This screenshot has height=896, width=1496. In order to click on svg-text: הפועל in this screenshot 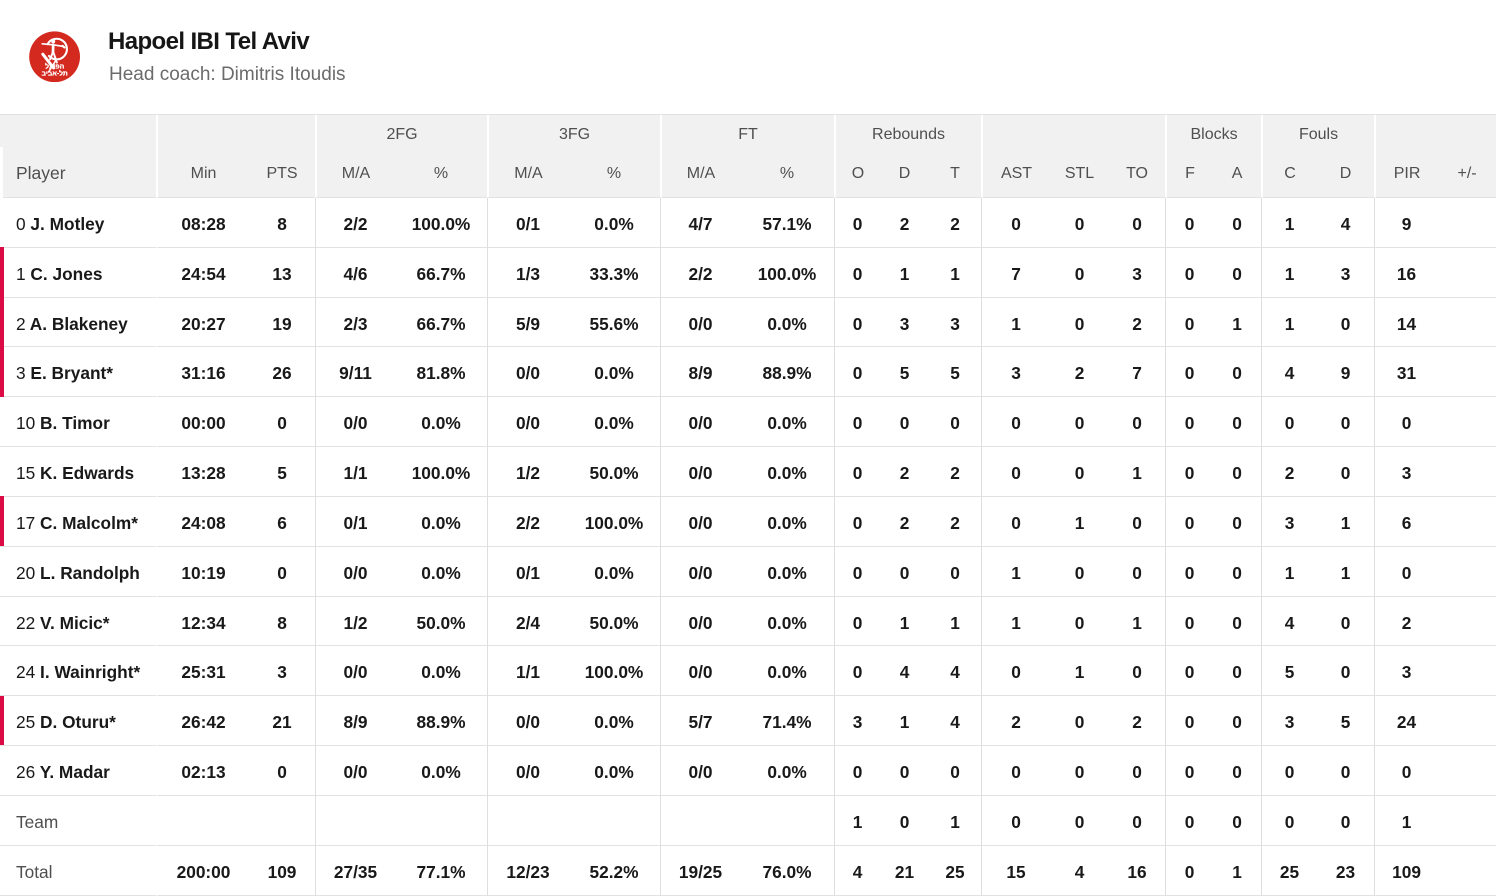, I will do `click(55, 67)`.